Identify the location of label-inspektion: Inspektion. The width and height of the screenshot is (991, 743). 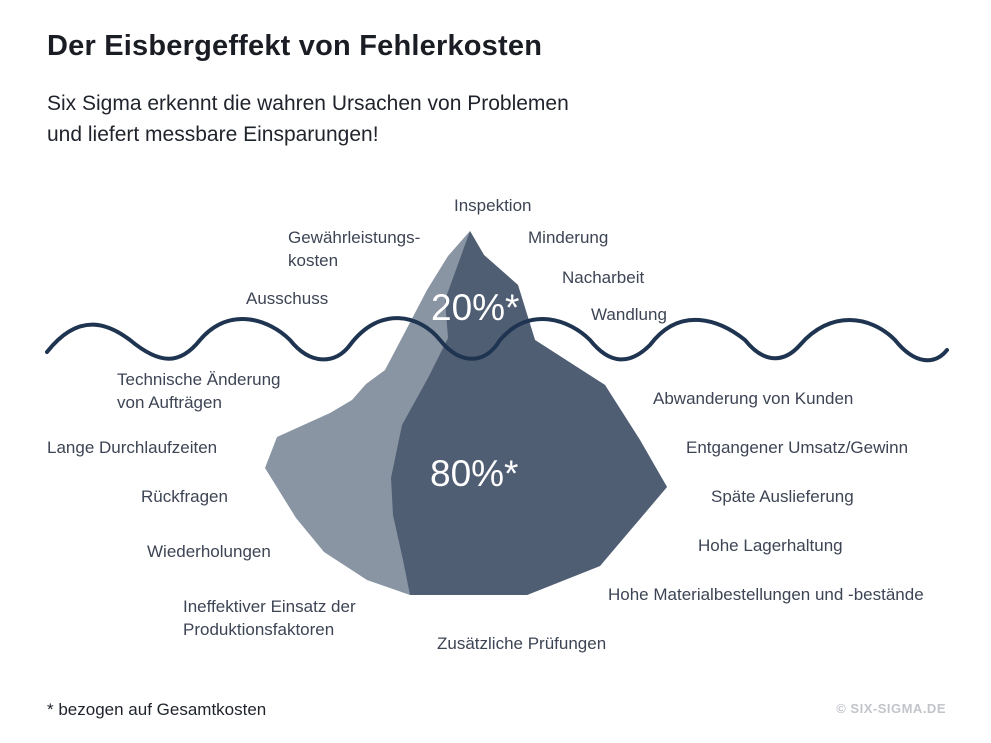
(493, 205).